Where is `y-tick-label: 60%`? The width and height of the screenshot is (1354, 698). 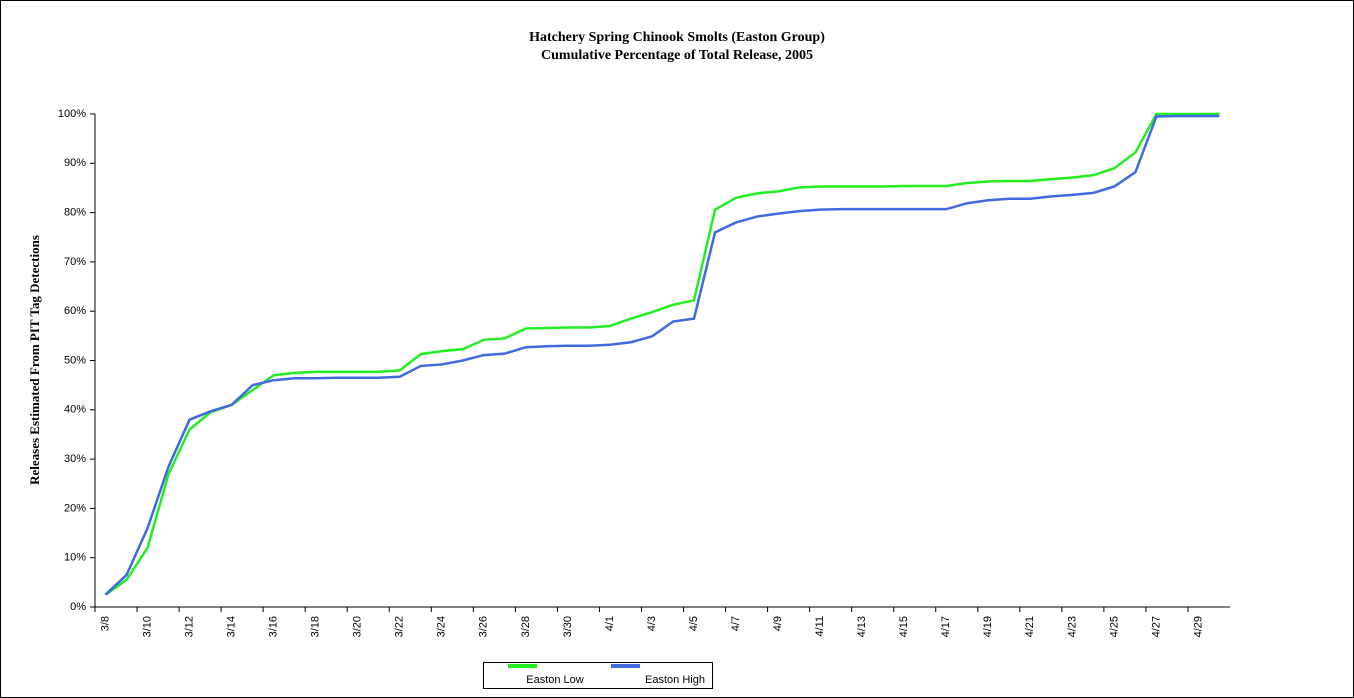
y-tick-label: 60% is located at coordinates (75, 311).